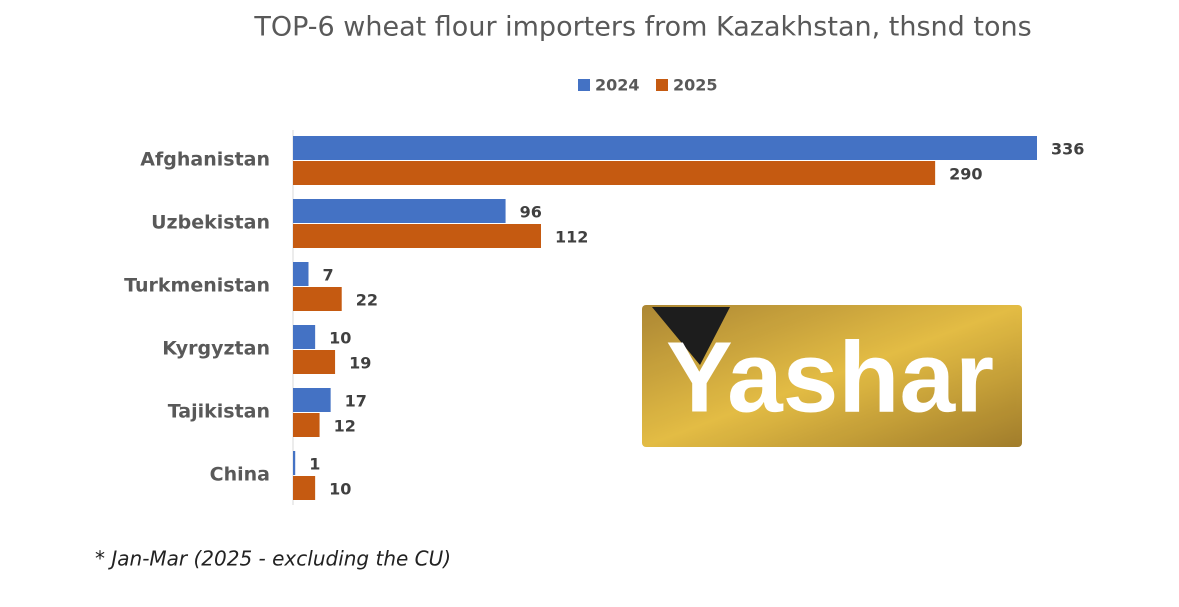  I want to click on data-label: 96, so click(531, 212).